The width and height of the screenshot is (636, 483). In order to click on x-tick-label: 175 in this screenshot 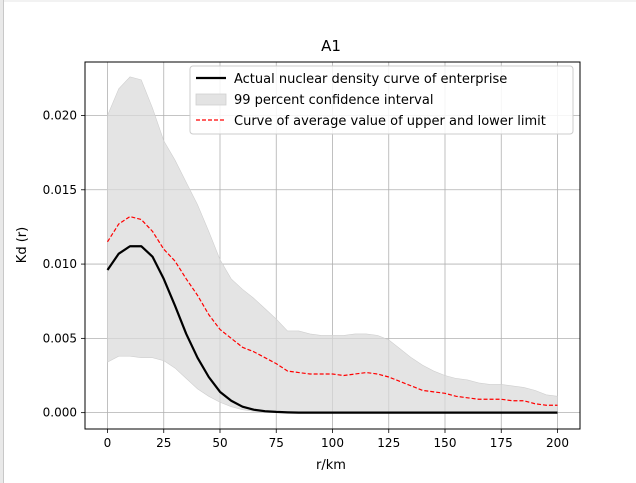, I will do `click(501, 443)`.